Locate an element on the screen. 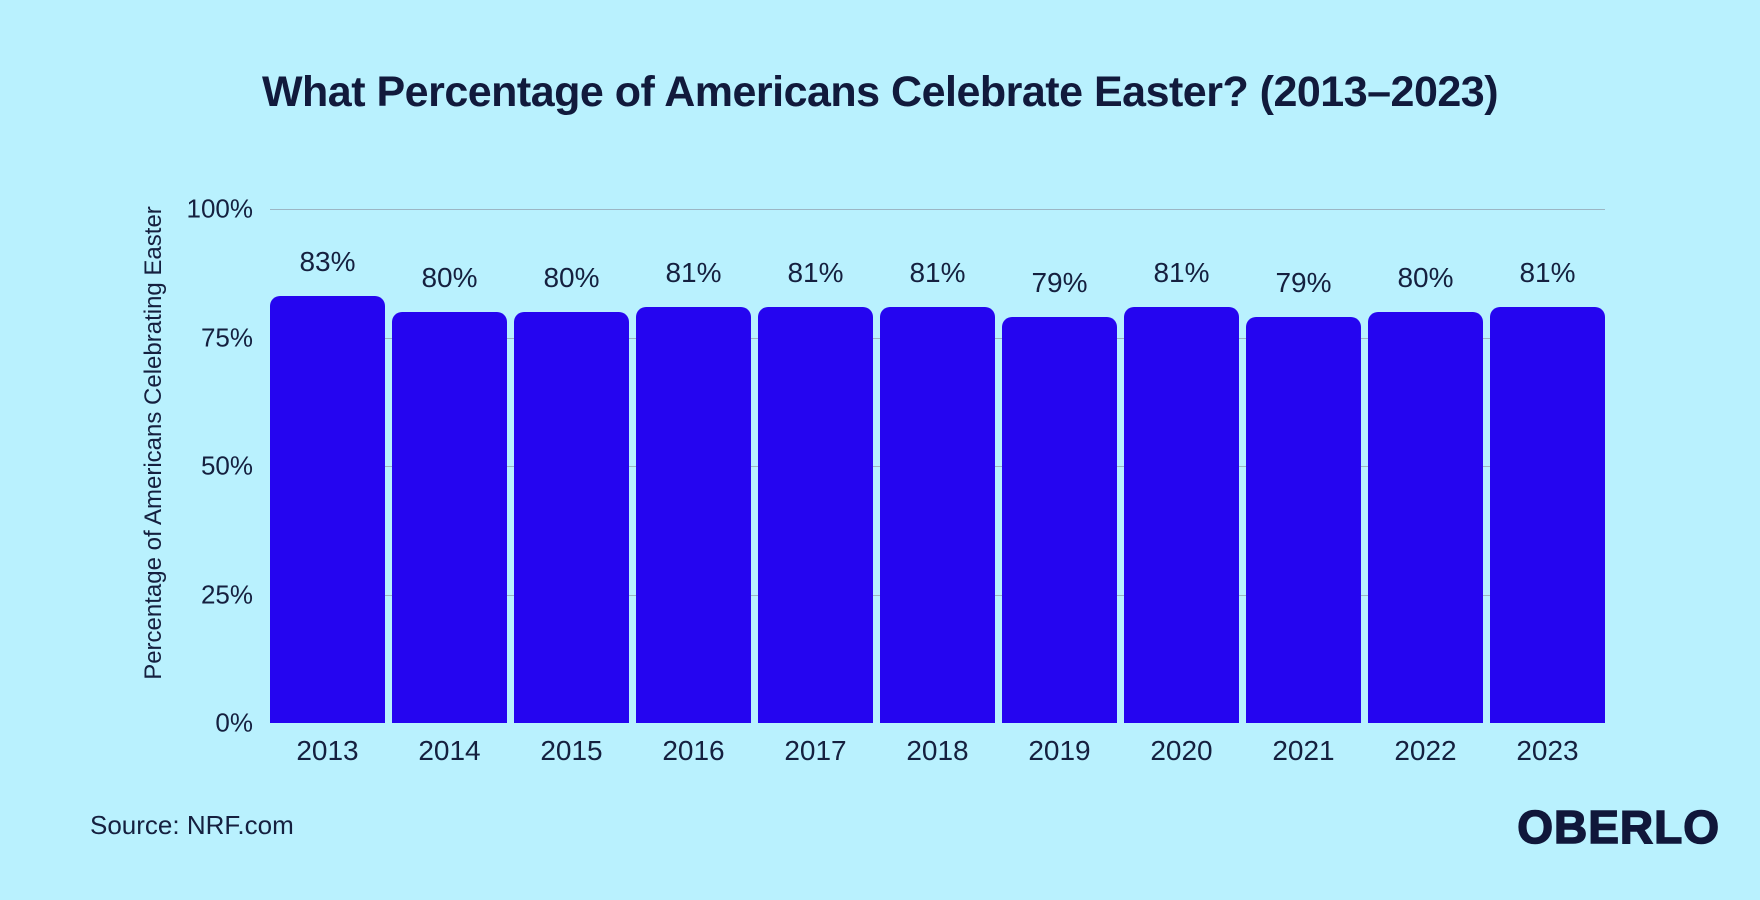 Image resolution: width=1760 pixels, height=900 pixels. bar-column-2019: 79% 2019 is located at coordinates (1059, 487).